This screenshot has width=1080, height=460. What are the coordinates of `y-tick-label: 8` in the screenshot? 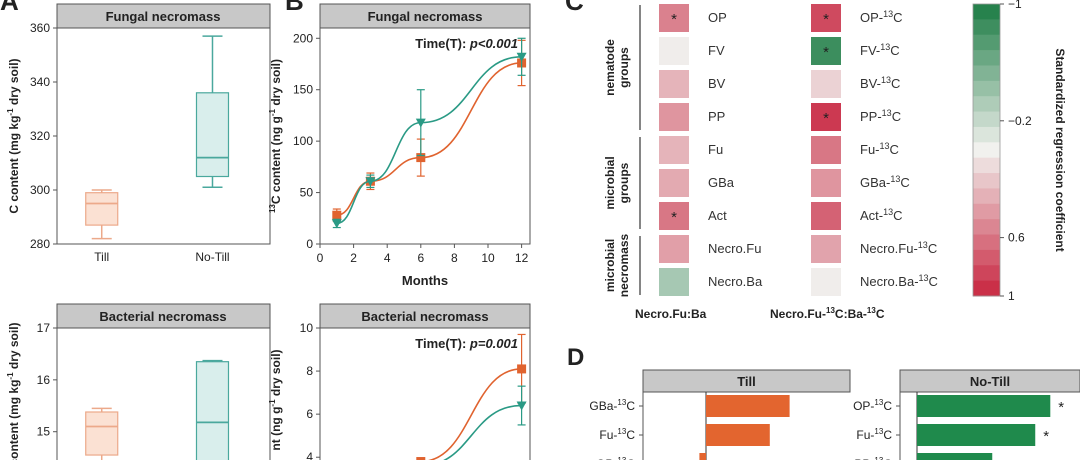 It's located at (309, 371).